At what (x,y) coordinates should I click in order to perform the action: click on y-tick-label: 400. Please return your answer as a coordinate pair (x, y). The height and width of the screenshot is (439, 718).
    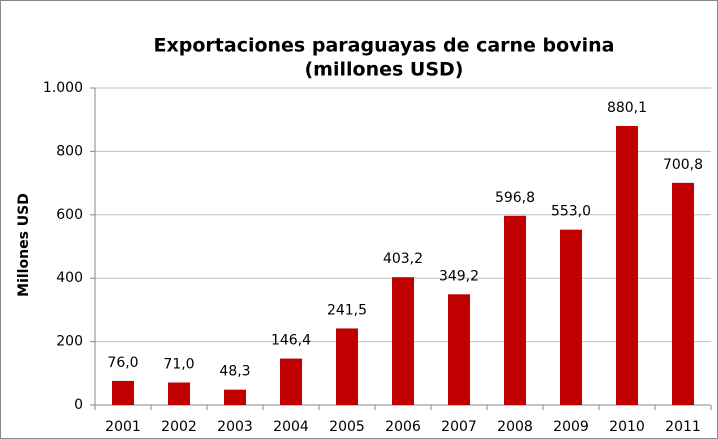
    Looking at the image, I should click on (69, 278).